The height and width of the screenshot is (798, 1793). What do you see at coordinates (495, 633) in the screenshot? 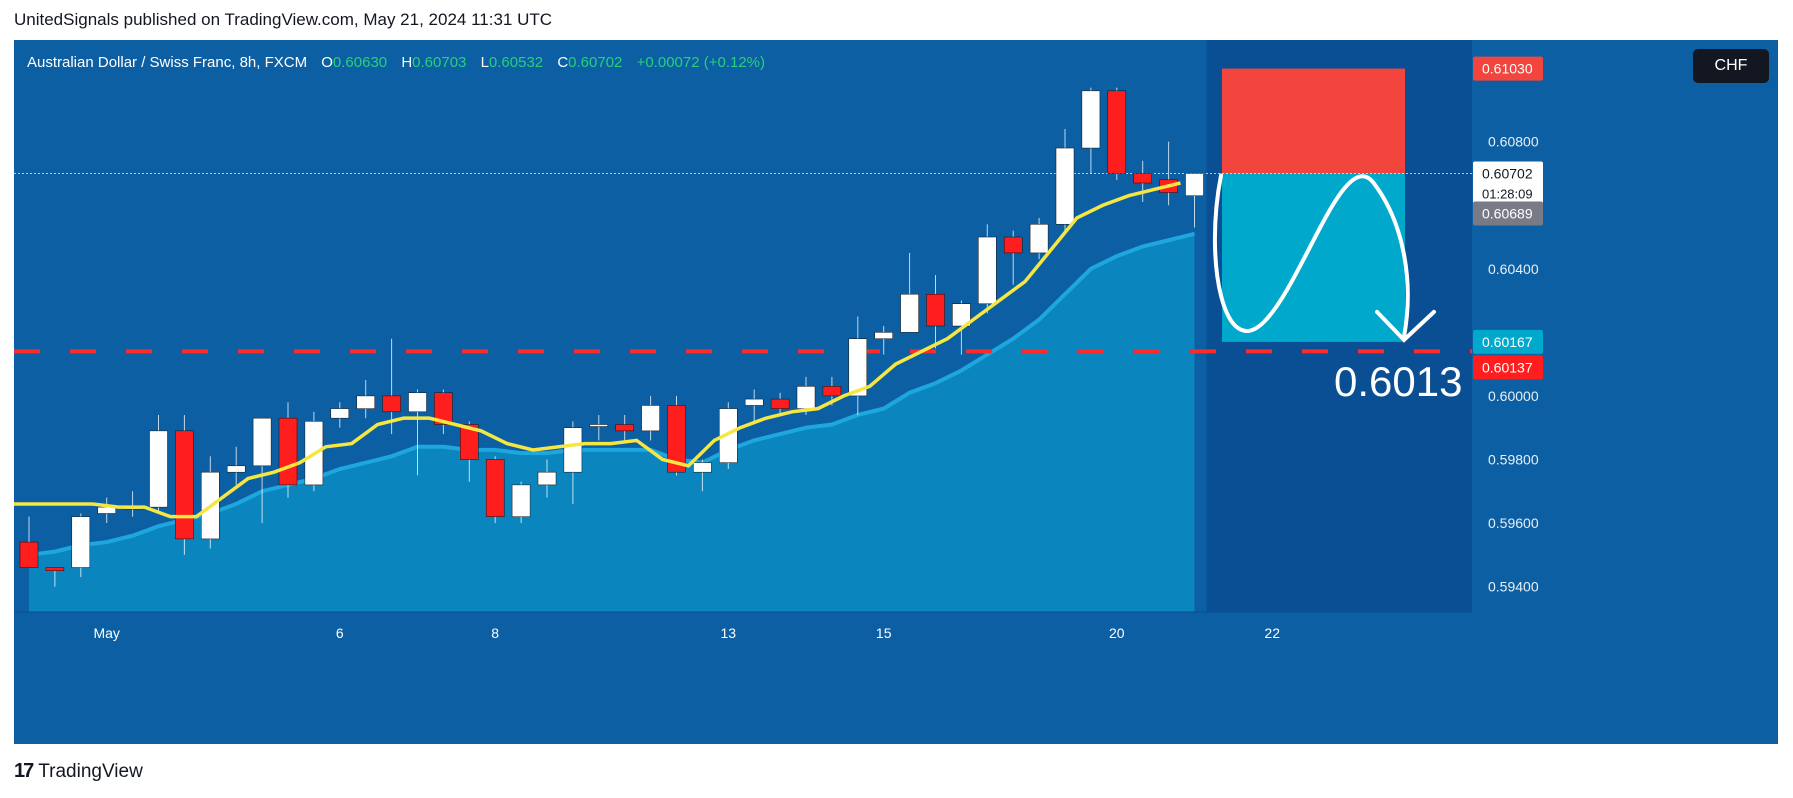
I see `x-tick-label: 8` at bounding box center [495, 633].